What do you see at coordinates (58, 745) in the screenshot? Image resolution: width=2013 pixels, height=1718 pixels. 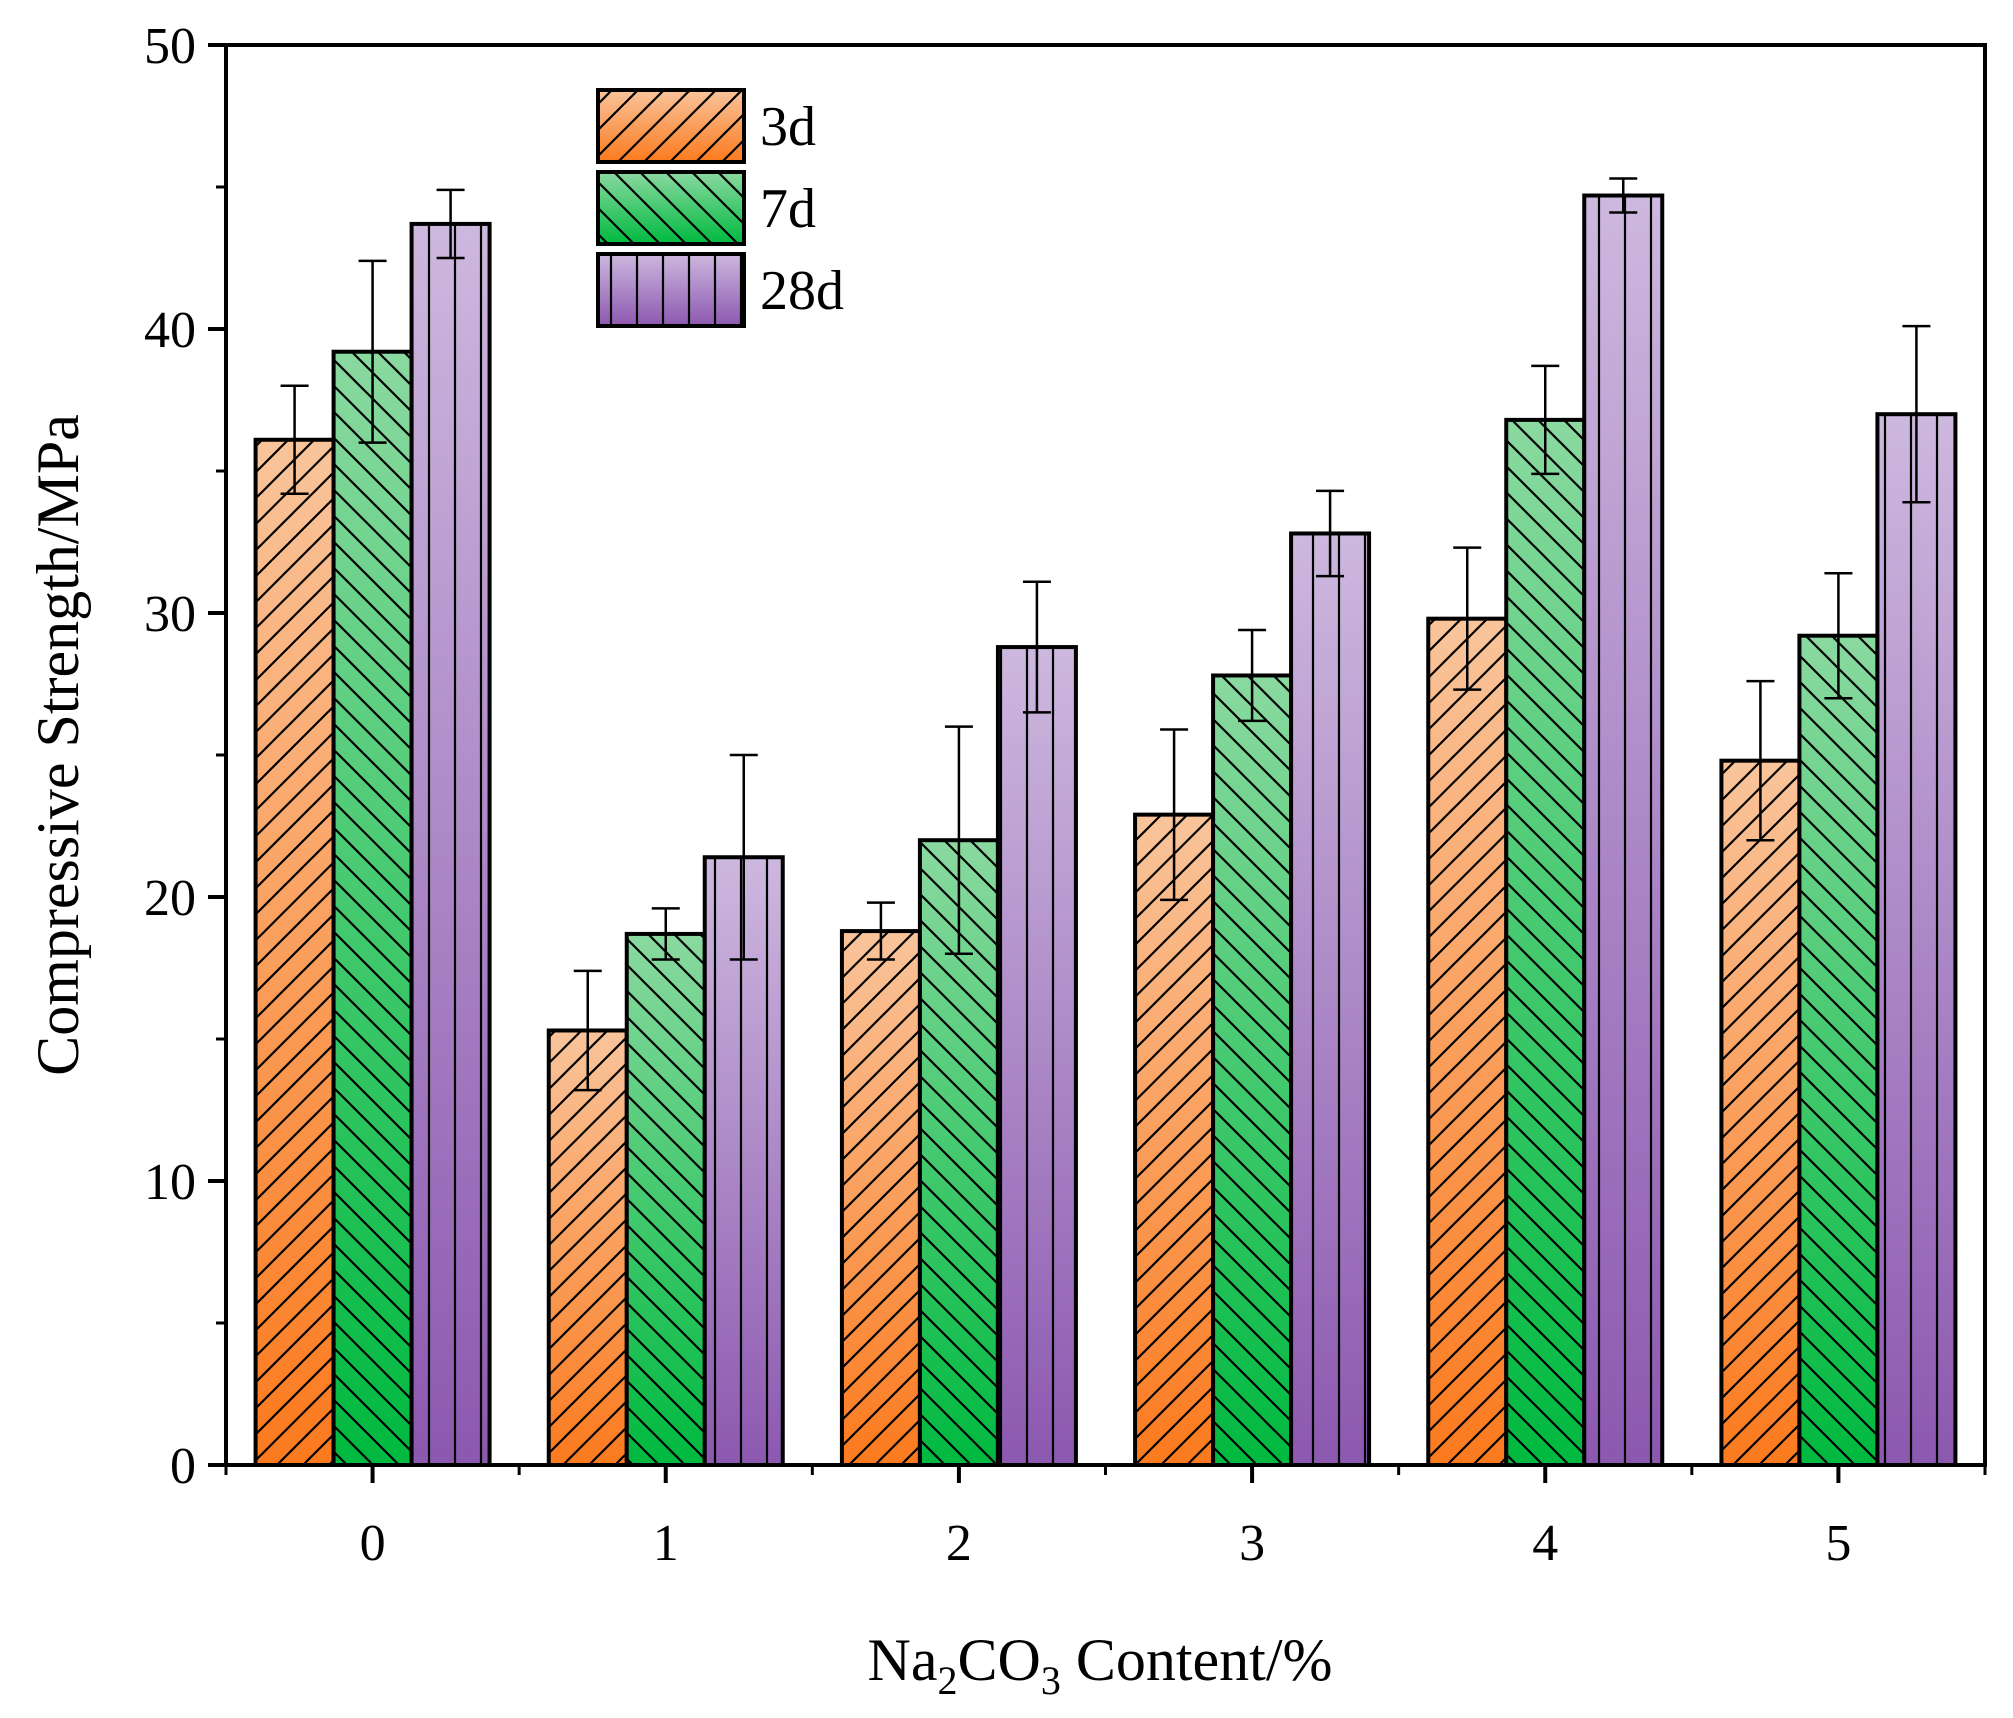 I see `y-axis-title: Compressive Strength/MPa` at bounding box center [58, 745].